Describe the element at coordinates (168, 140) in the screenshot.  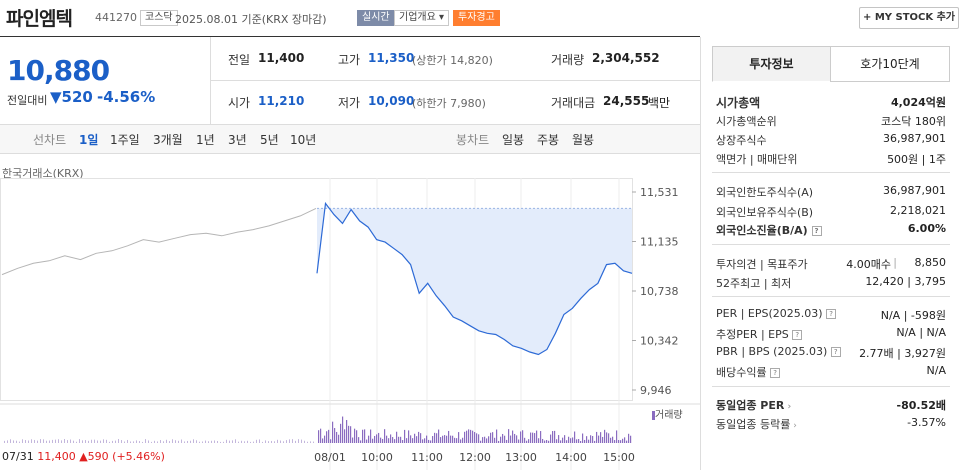
I see `tab-3month: 3개월` at that location.